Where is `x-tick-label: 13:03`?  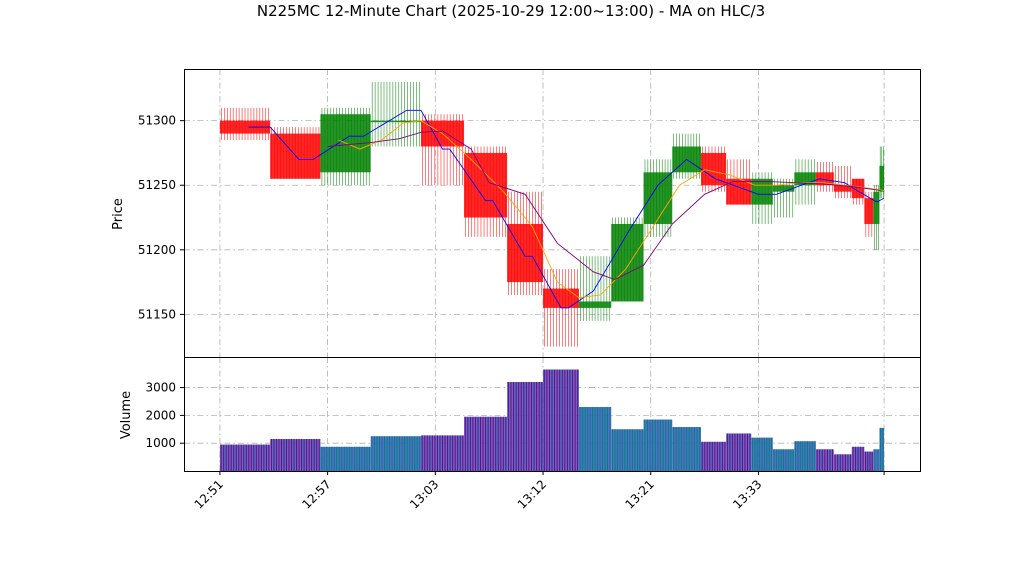 x-tick-label: 13:03 is located at coordinates (424, 494).